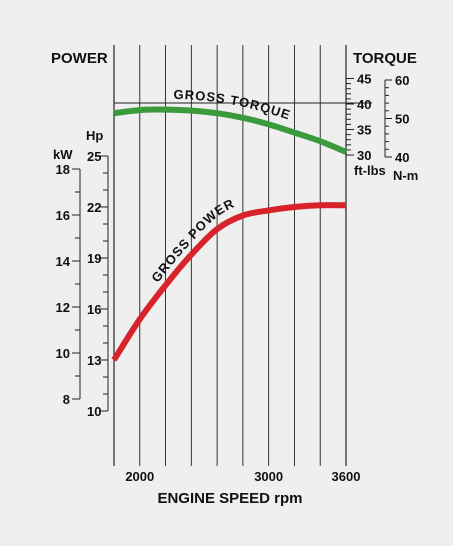 Image resolution: width=453 pixels, height=546 pixels. What do you see at coordinates (364, 130) in the screenshot?
I see `ftlbs-tick-label: 35` at bounding box center [364, 130].